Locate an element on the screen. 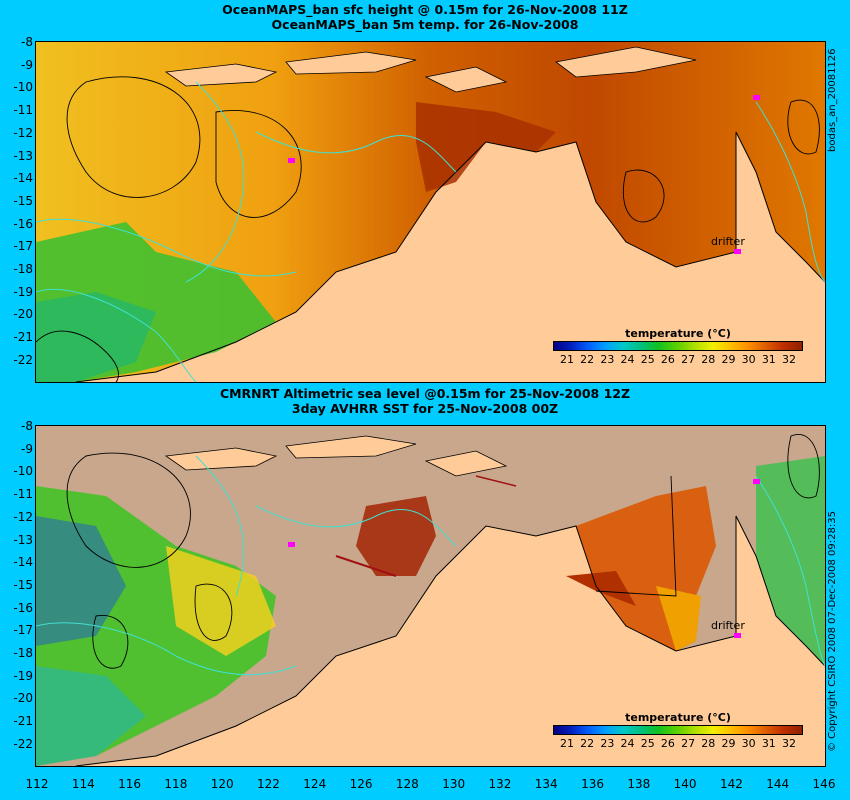 The image size is (850, 800). x-tick-label: 138 is located at coordinates (639, 784).